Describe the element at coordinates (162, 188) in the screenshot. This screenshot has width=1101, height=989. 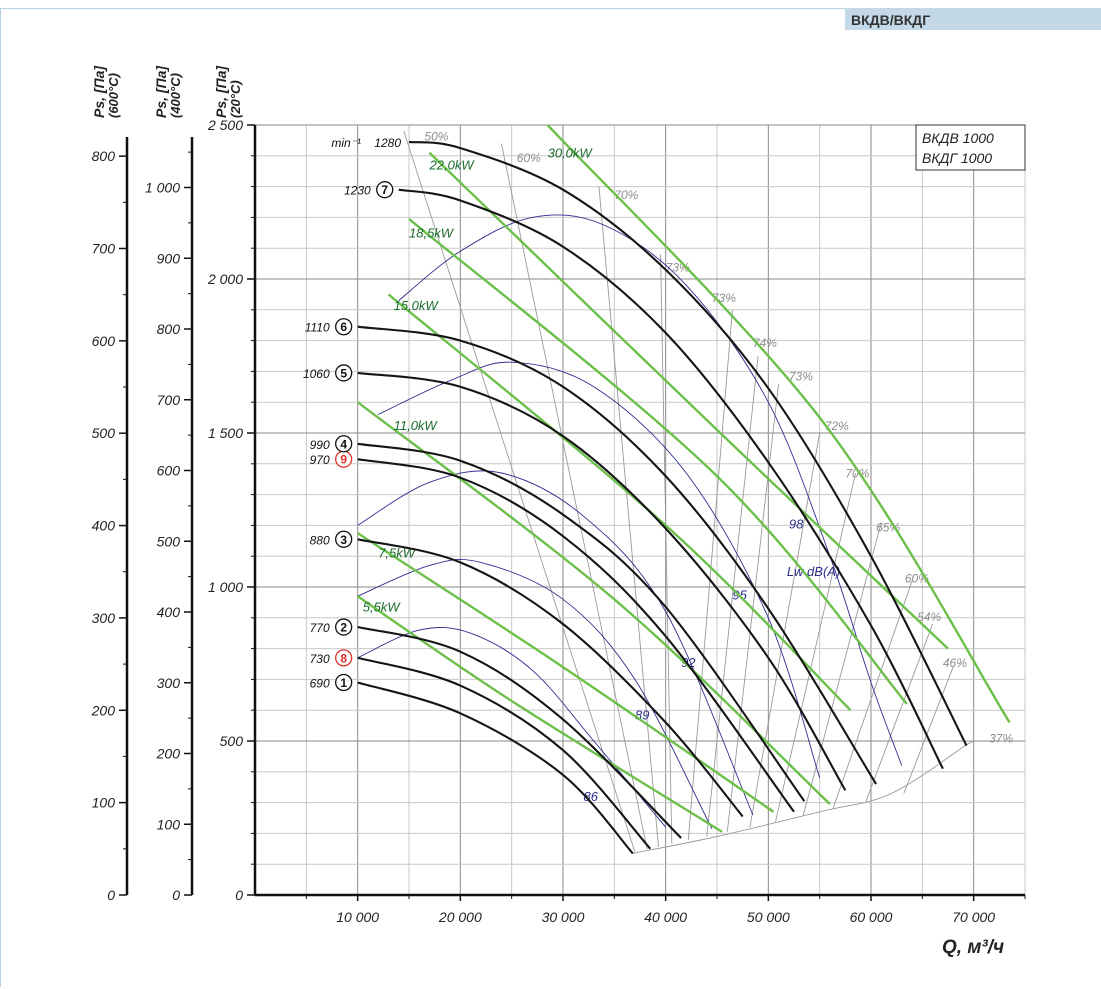
I see `y400-tick-label: 1 000` at that location.